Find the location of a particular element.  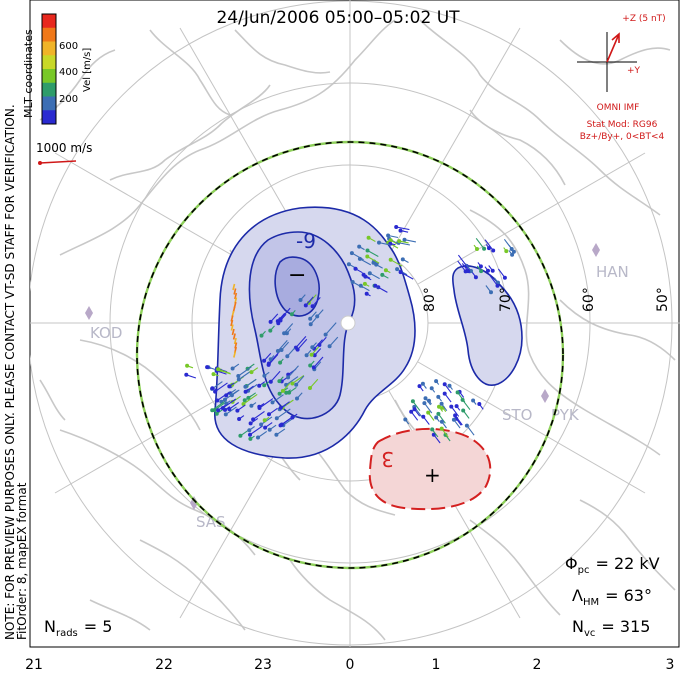

hm-subscript: HM is located at coordinates (591, 602).